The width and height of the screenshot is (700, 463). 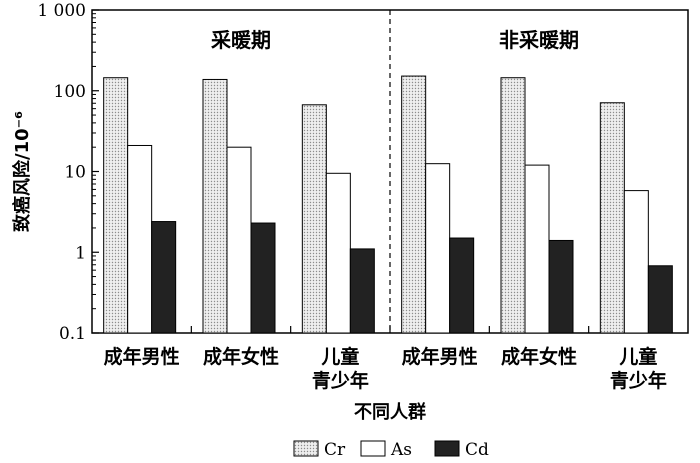 I want to click on y-tick-label: 10, so click(x=75, y=173).